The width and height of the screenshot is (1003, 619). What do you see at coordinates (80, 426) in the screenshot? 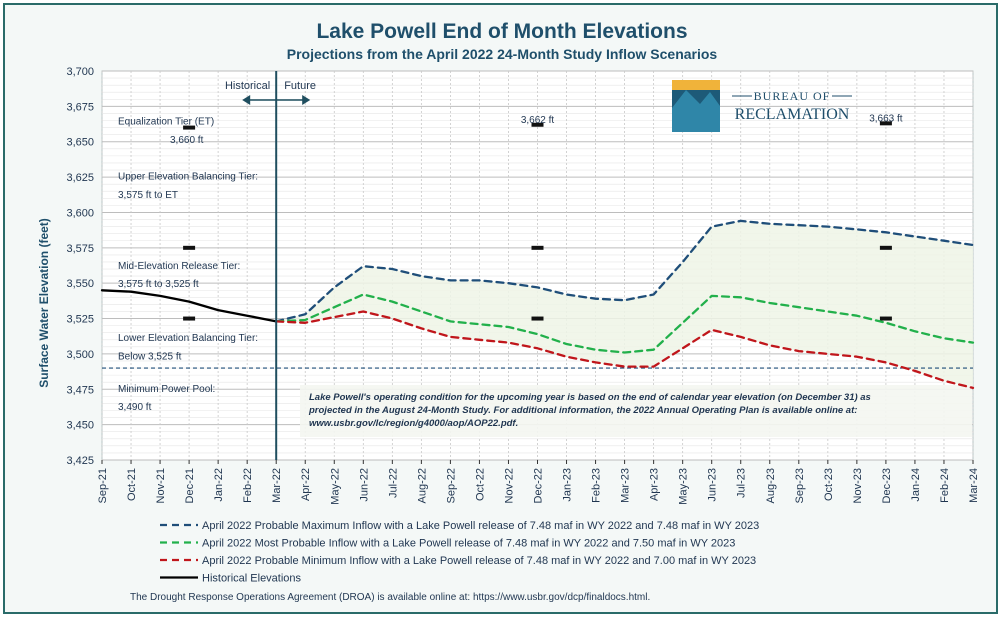
I see `y-tick-label: 3,450` at bounding box center [80, 426].